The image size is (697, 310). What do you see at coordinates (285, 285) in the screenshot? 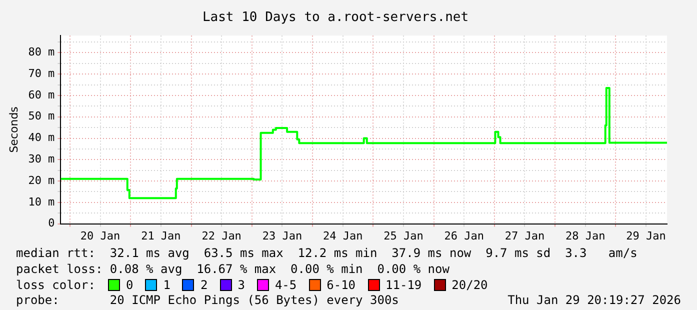
I see `text: 4-5` at bounding box center [285, 285].